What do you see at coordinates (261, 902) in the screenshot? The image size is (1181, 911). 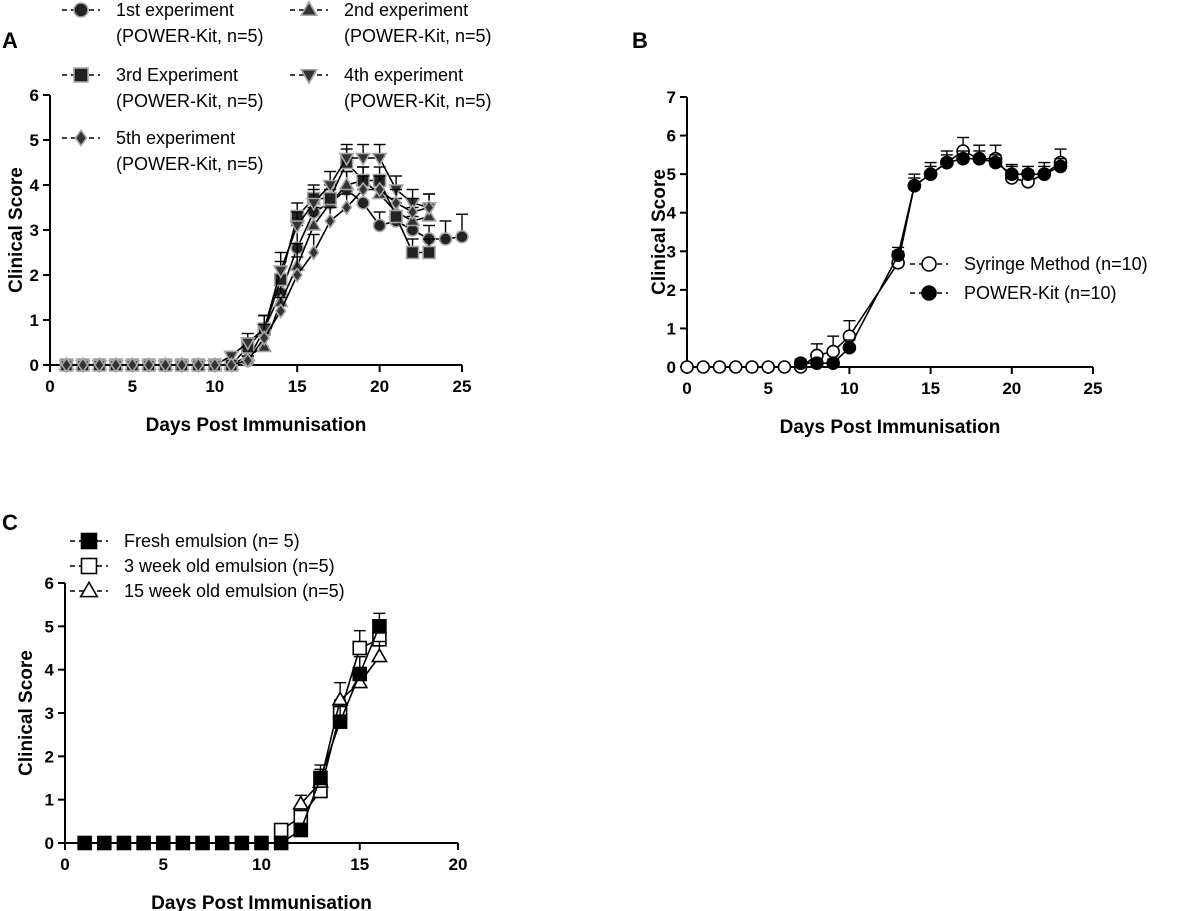 I see `x-axis-title: Days Post Immunisation` at bounding box center [261, 902].